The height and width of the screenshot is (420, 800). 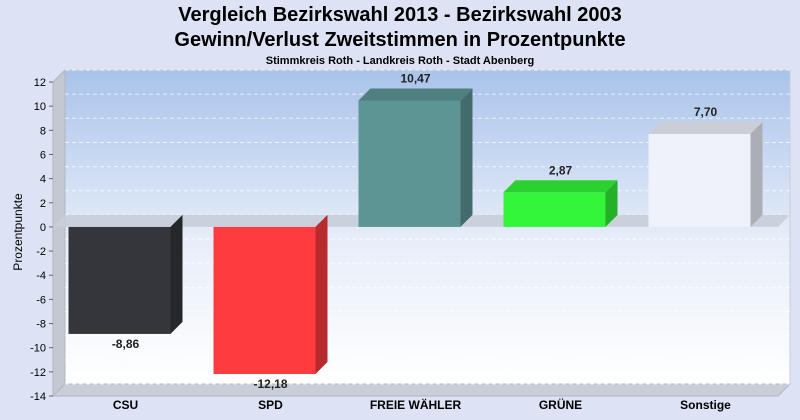 I want to click on y-tick-label: 10, so click(x=40, y=107).